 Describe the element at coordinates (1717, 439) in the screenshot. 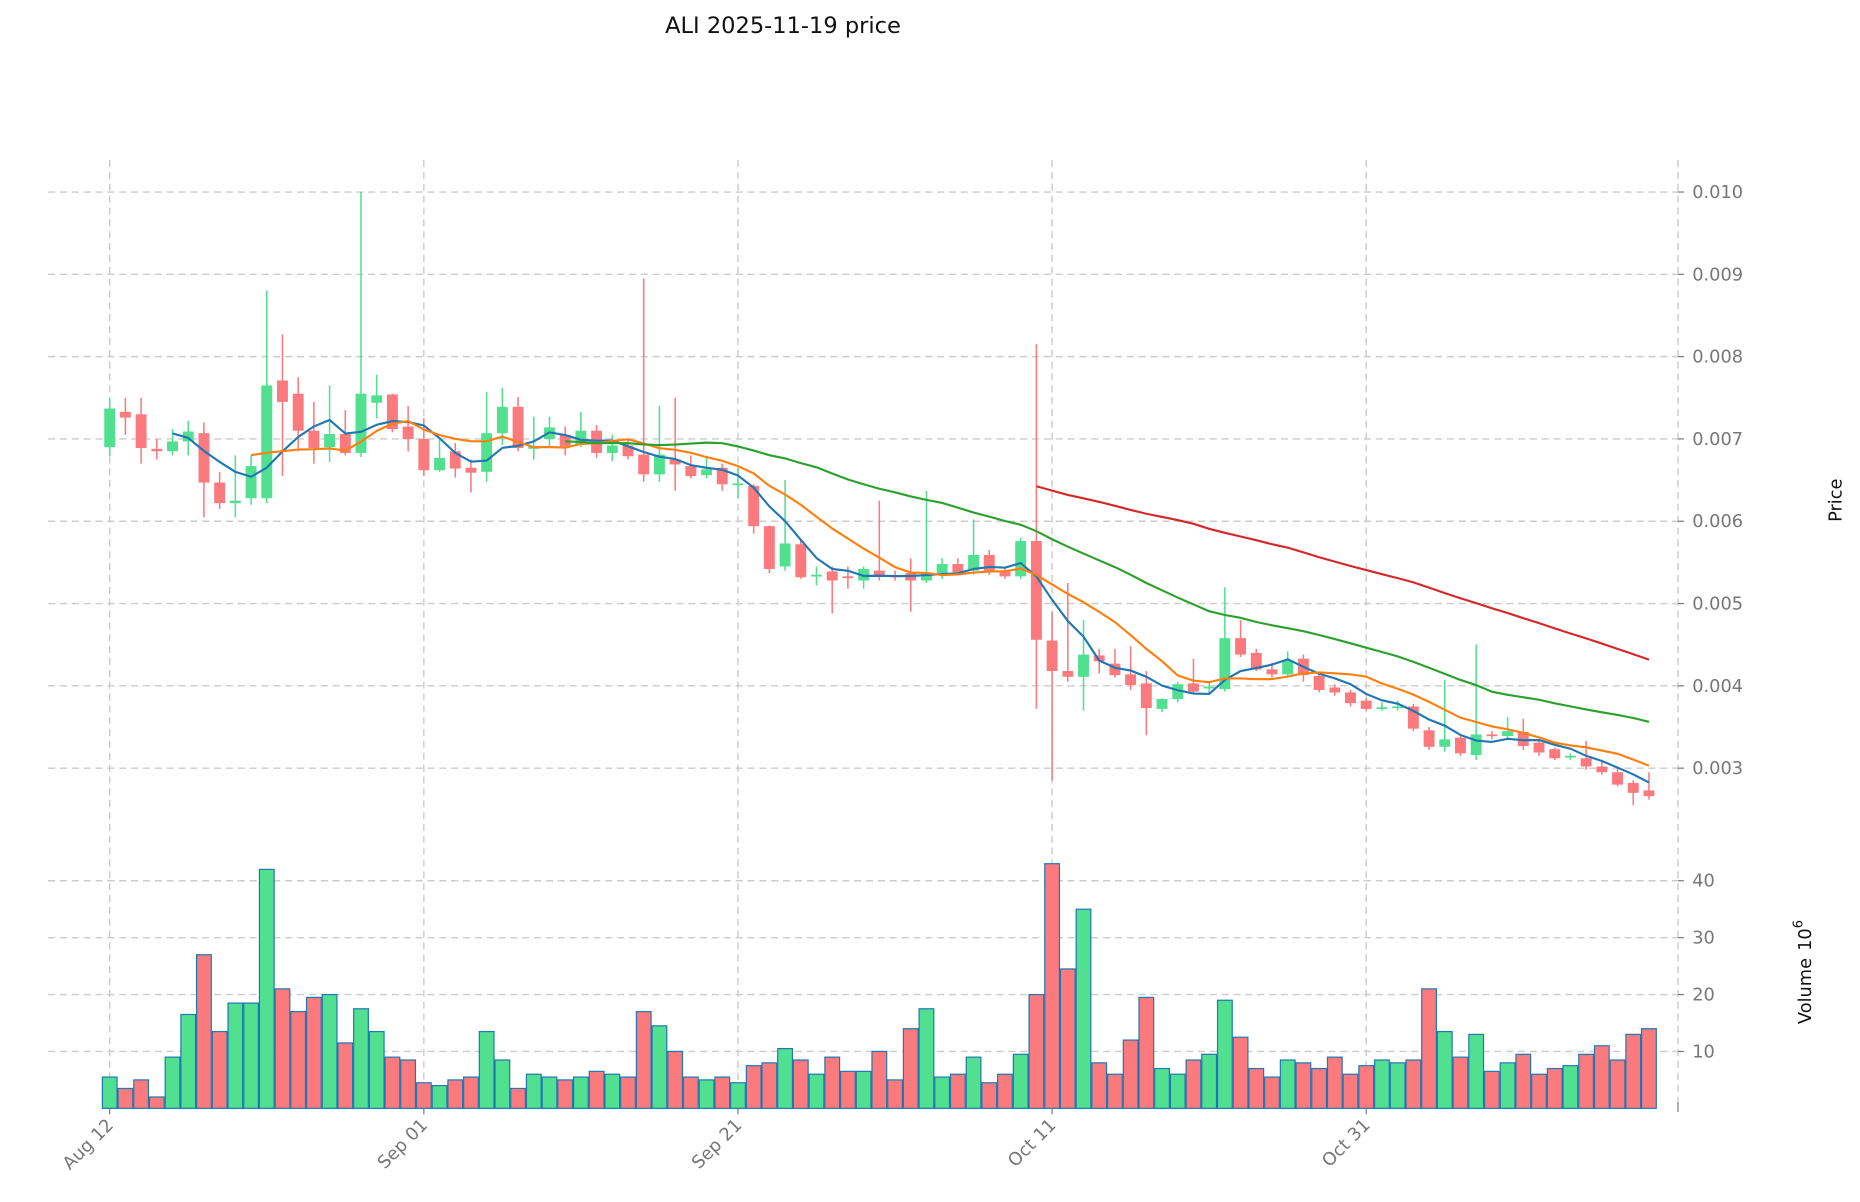

I see `price-tick-label: 0.007` at that location.